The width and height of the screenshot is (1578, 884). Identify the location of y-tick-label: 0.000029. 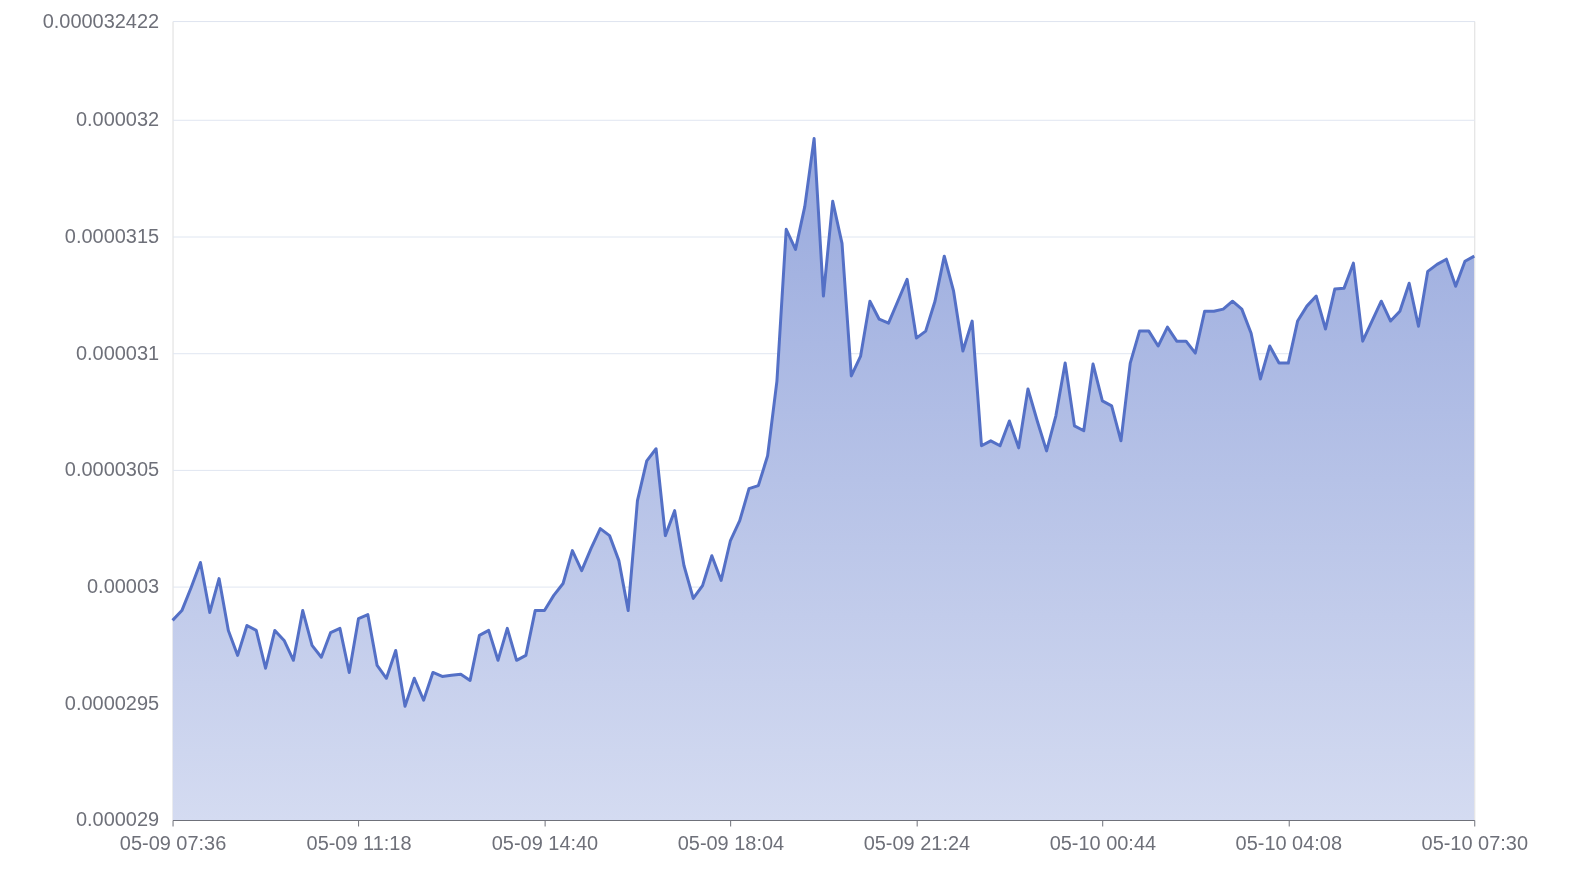
(117, 819).